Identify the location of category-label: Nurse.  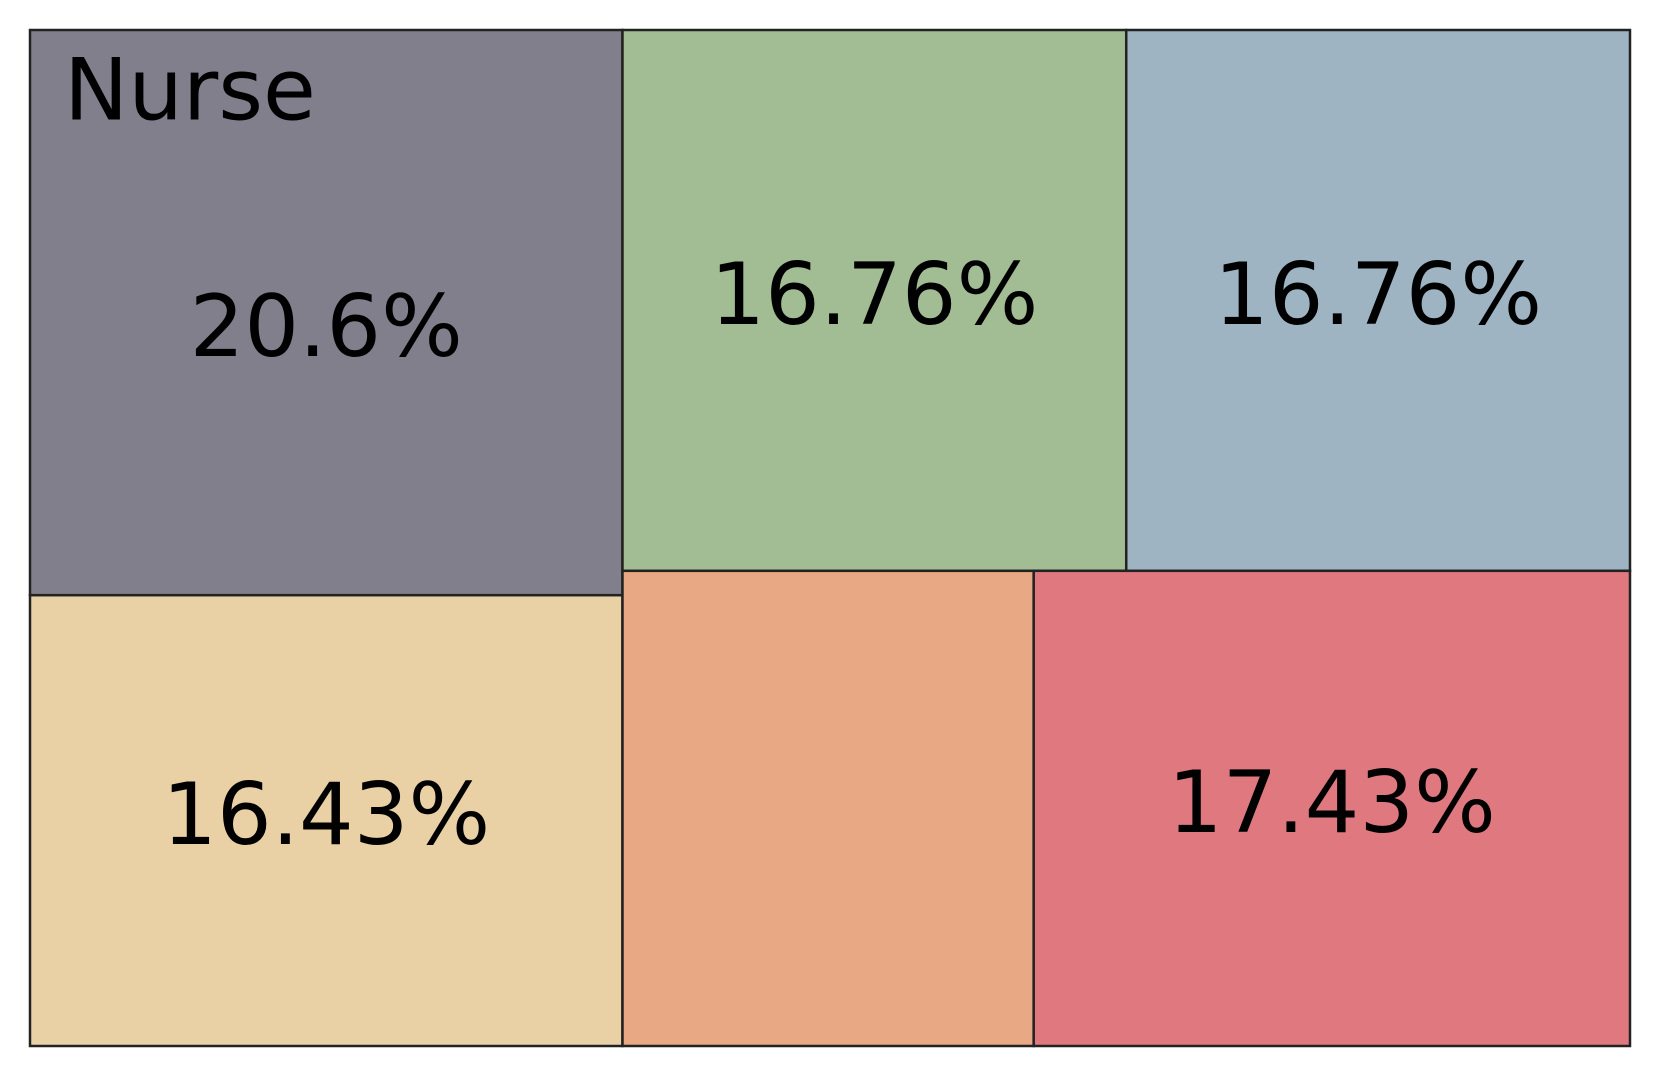
(190, 90).